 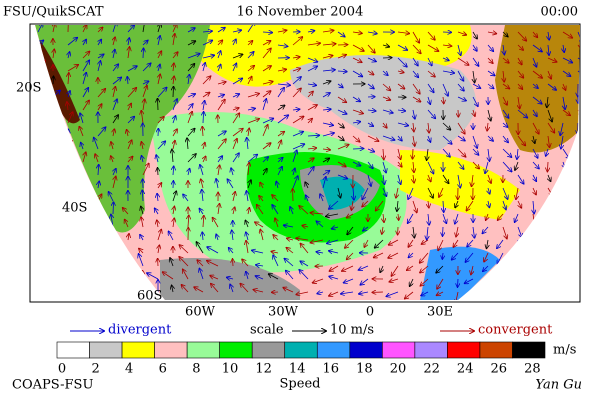 I want to click on land-andes, so click(x=60, y=82).